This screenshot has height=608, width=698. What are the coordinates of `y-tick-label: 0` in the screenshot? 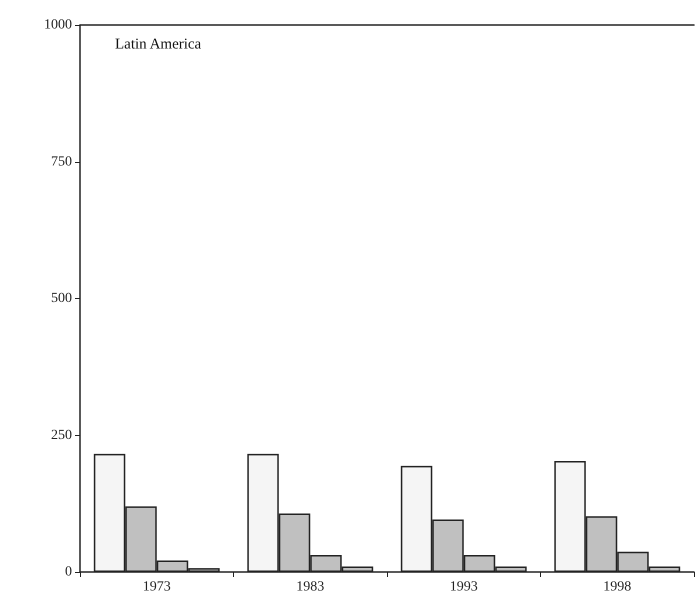 It's located at (68, 572).